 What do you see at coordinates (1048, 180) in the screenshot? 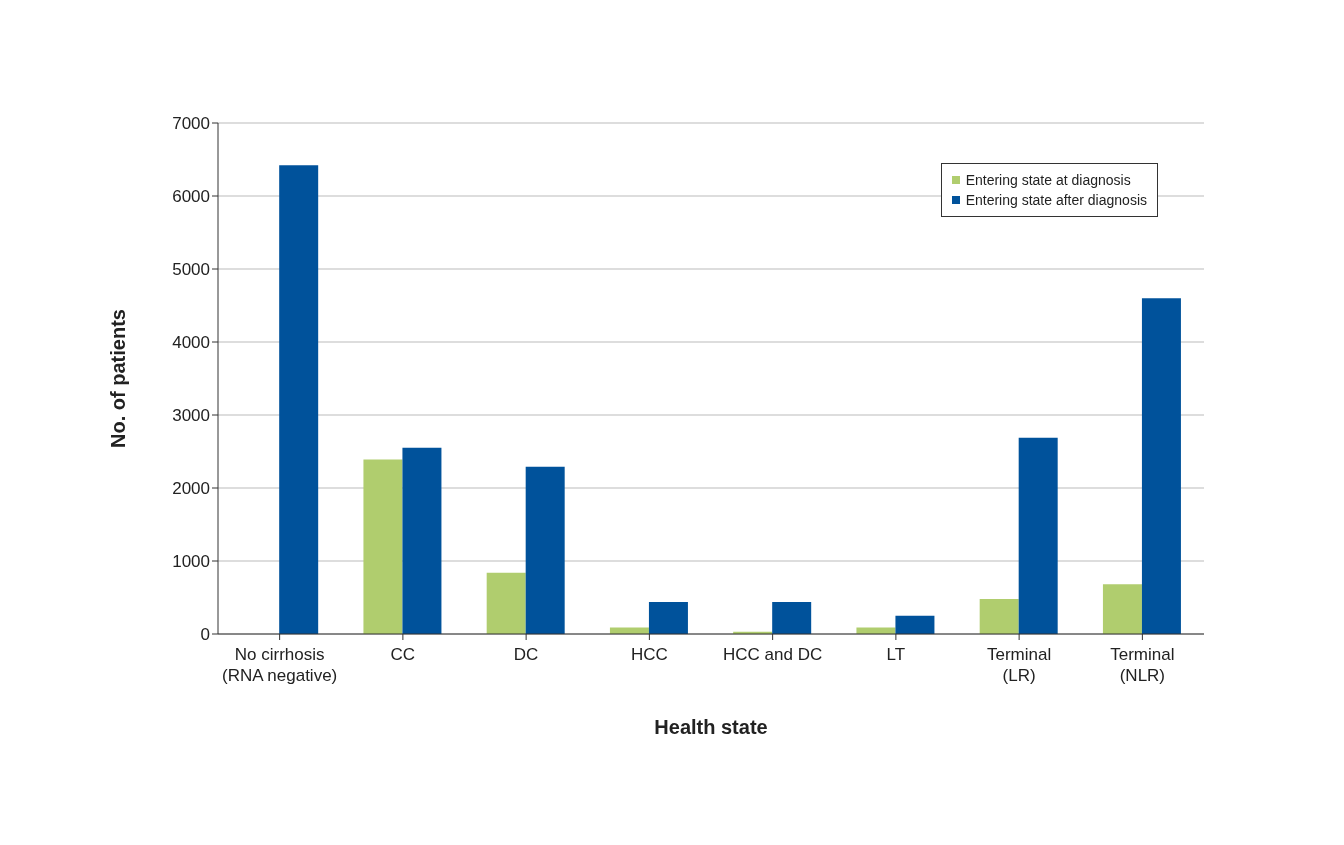
I see `legend-label: Entering state at diagnosis` at bounding box center [1048, 180].